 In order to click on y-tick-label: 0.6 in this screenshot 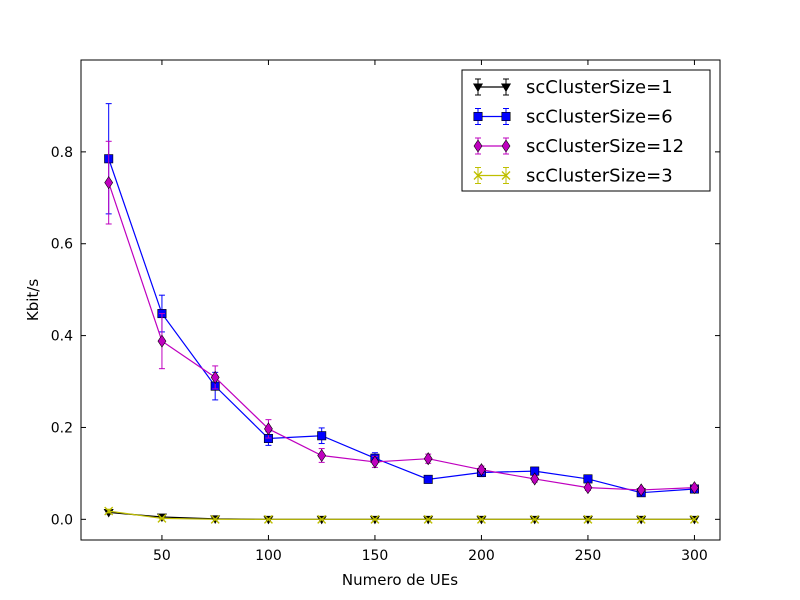, I will do `click(62, 245)`.